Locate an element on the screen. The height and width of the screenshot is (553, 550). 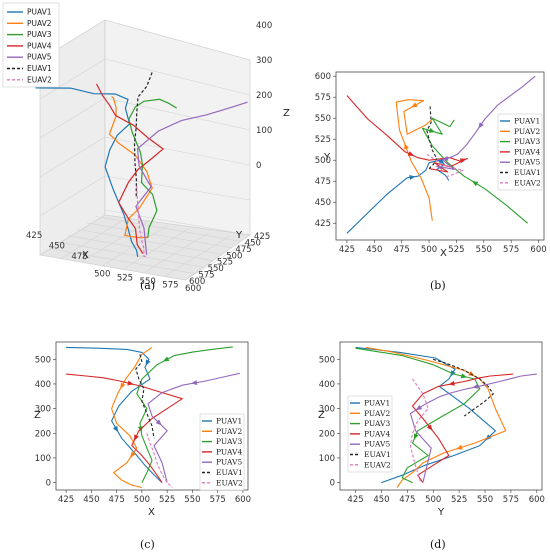
x-tick-label: 475 is located at coordinates (407, 500).